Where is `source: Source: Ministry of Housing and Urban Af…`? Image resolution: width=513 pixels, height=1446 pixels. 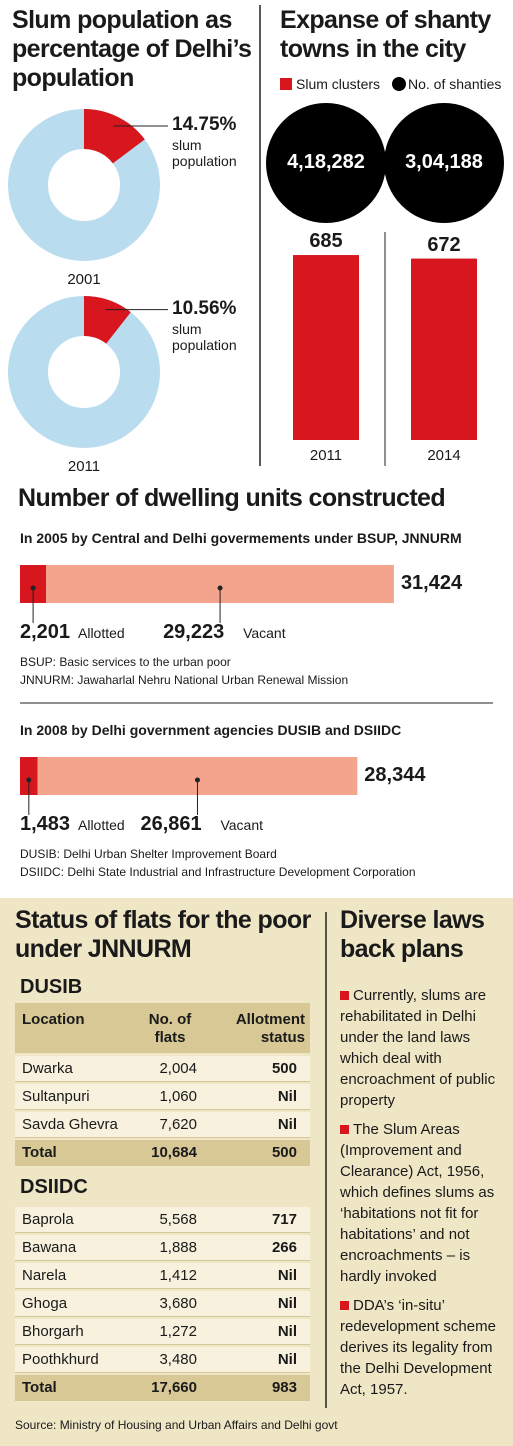
source: Source: Ministry of Housing and Urban Af… is located at coordinates (176, 1425).